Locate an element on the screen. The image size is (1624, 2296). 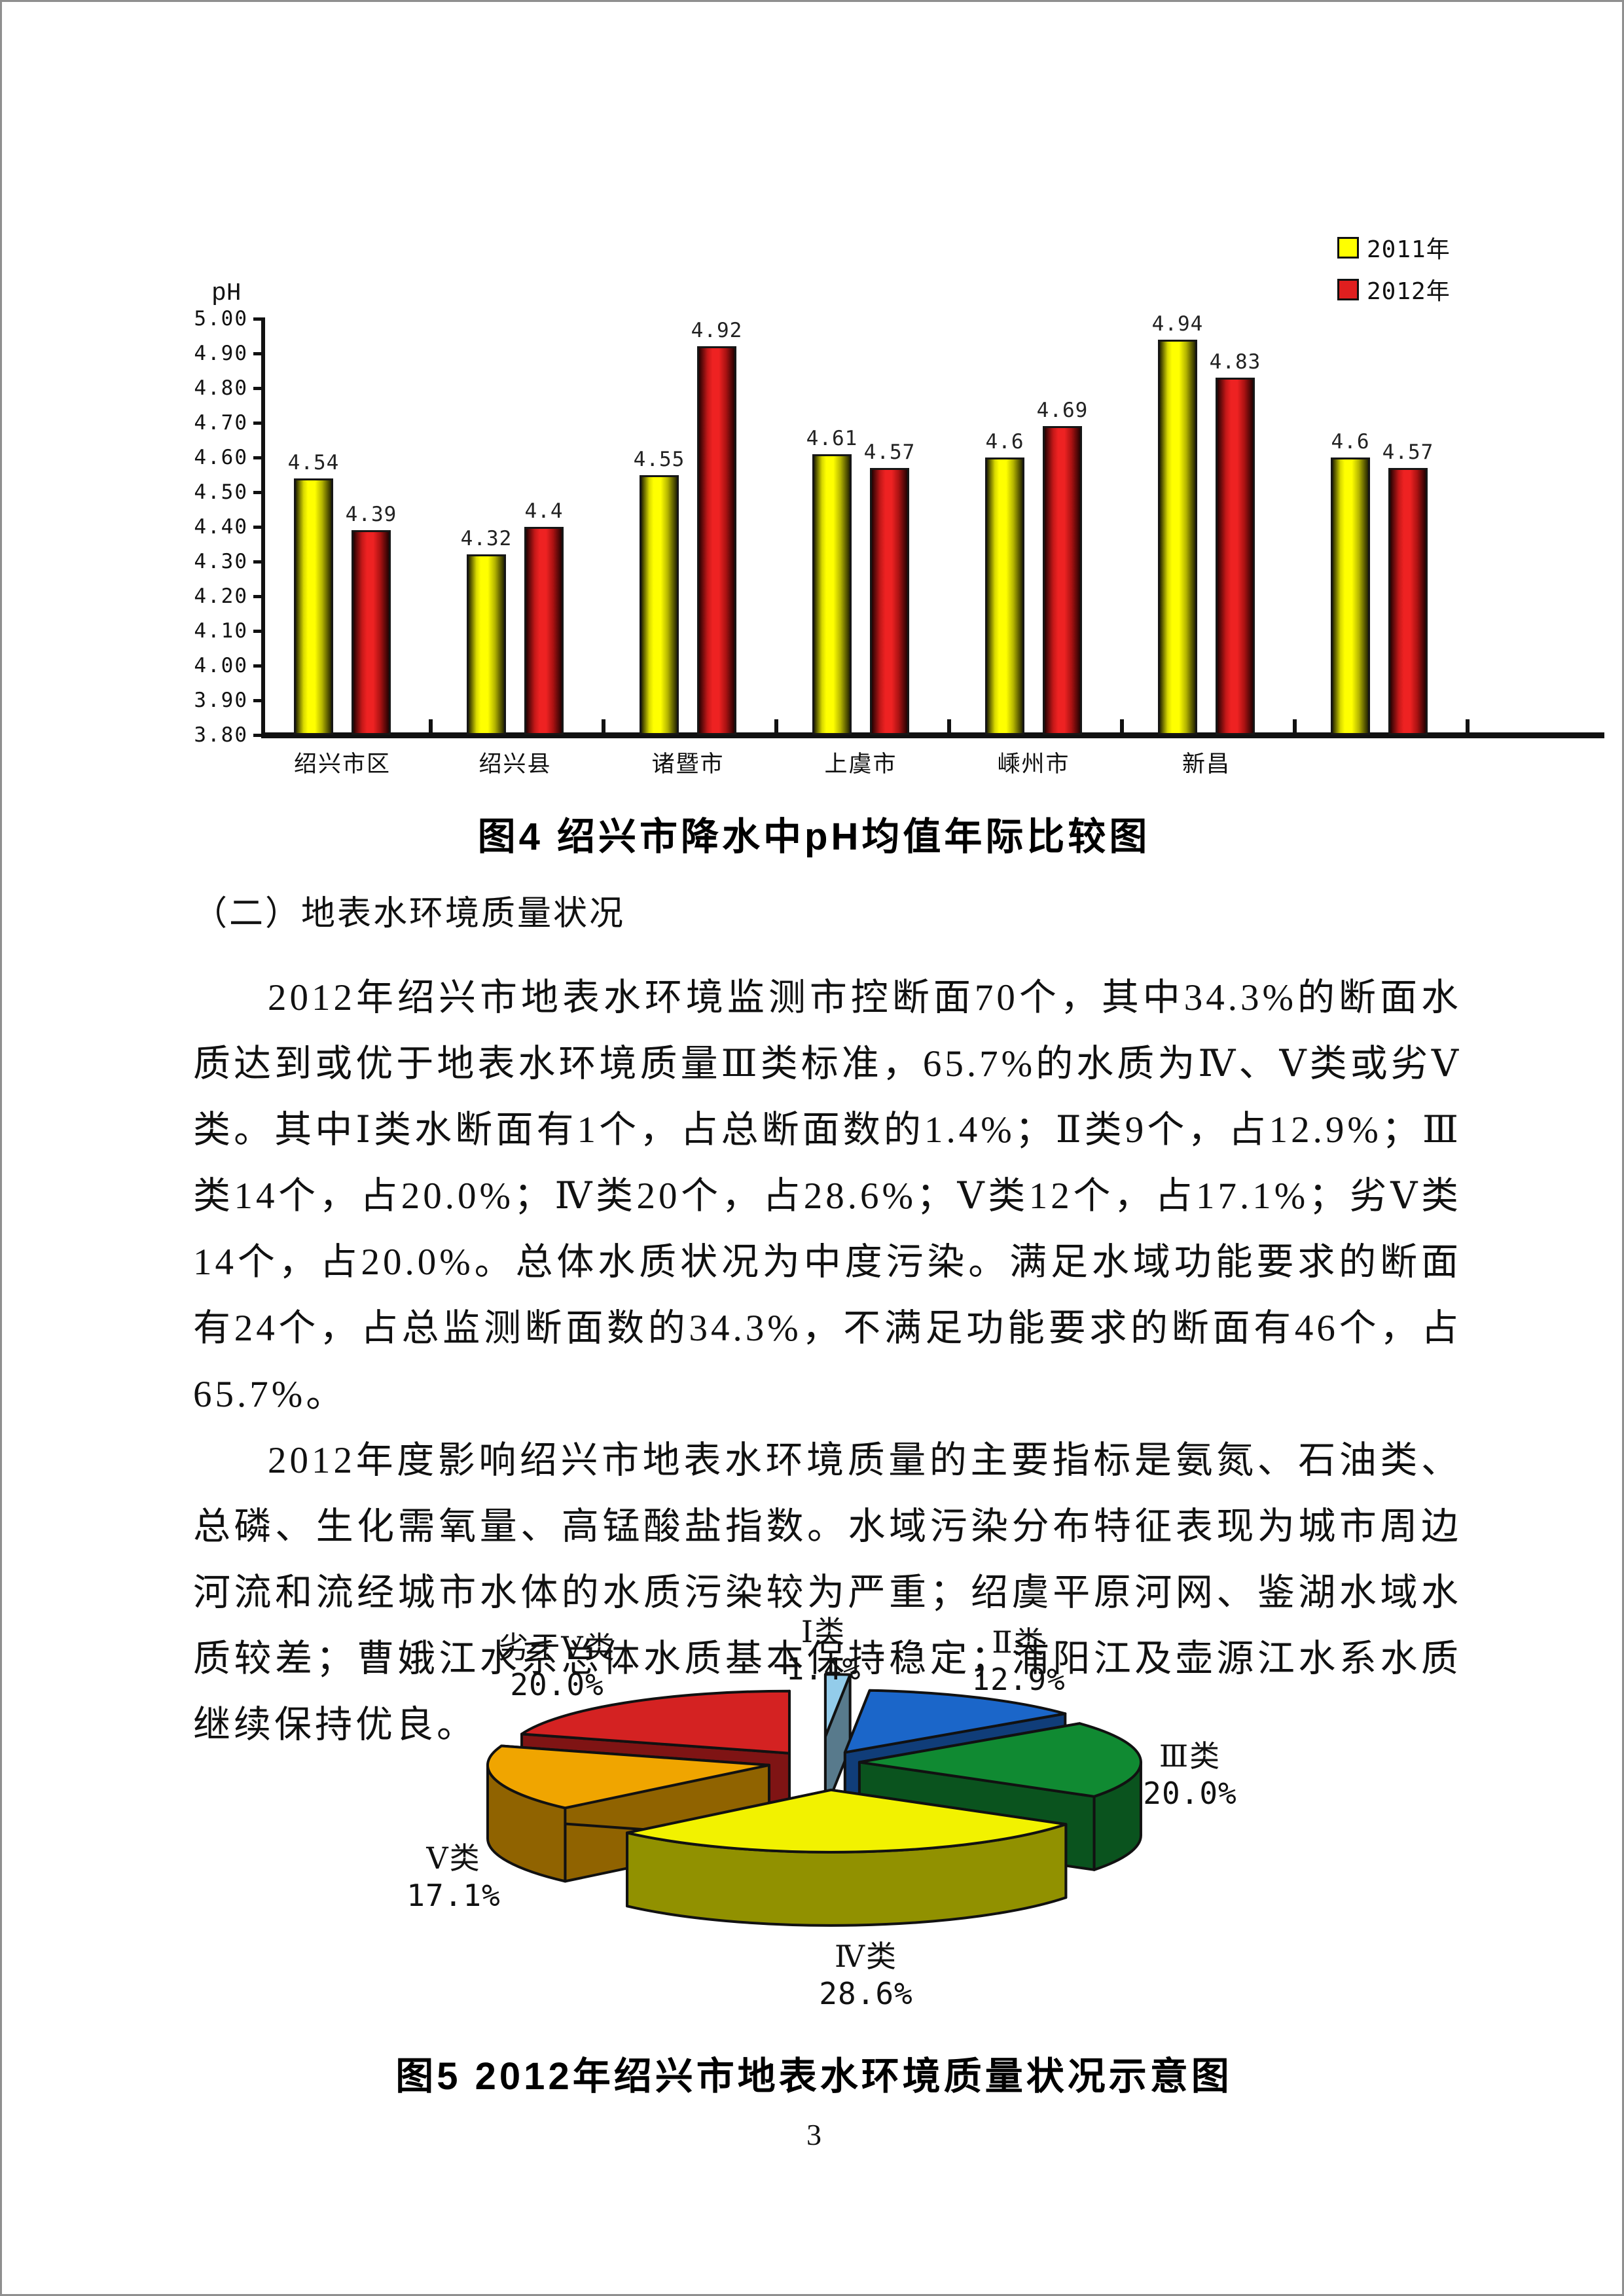
bar-value-label: 4.32 is located at coordinates (486, 539).